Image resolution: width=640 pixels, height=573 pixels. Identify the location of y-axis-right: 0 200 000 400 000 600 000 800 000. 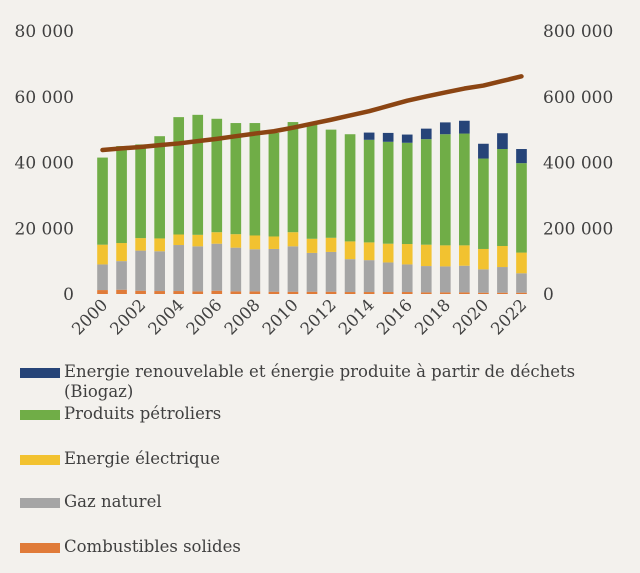
(578, 163).